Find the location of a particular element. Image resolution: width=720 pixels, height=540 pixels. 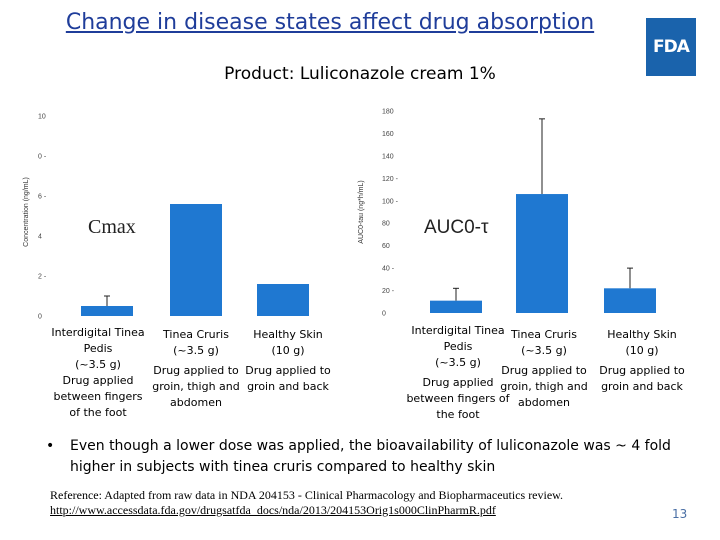

cmax-ytick-label: 10 is located at coordinates (42, 117).